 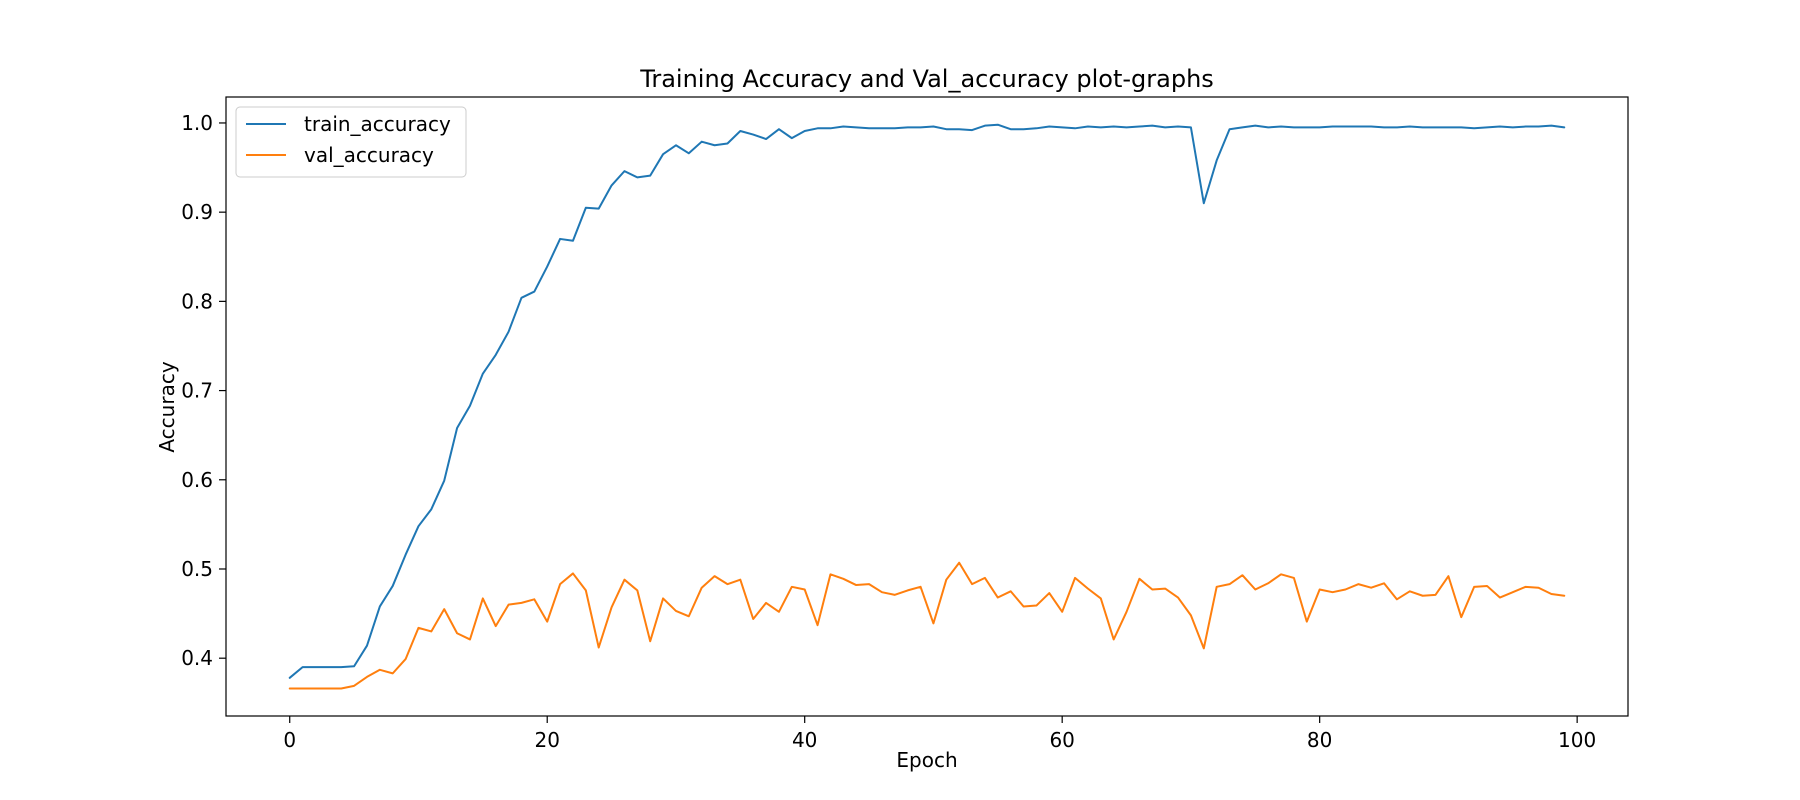 I want to click on x-tick-label: 20, so click(x=546, y=740).